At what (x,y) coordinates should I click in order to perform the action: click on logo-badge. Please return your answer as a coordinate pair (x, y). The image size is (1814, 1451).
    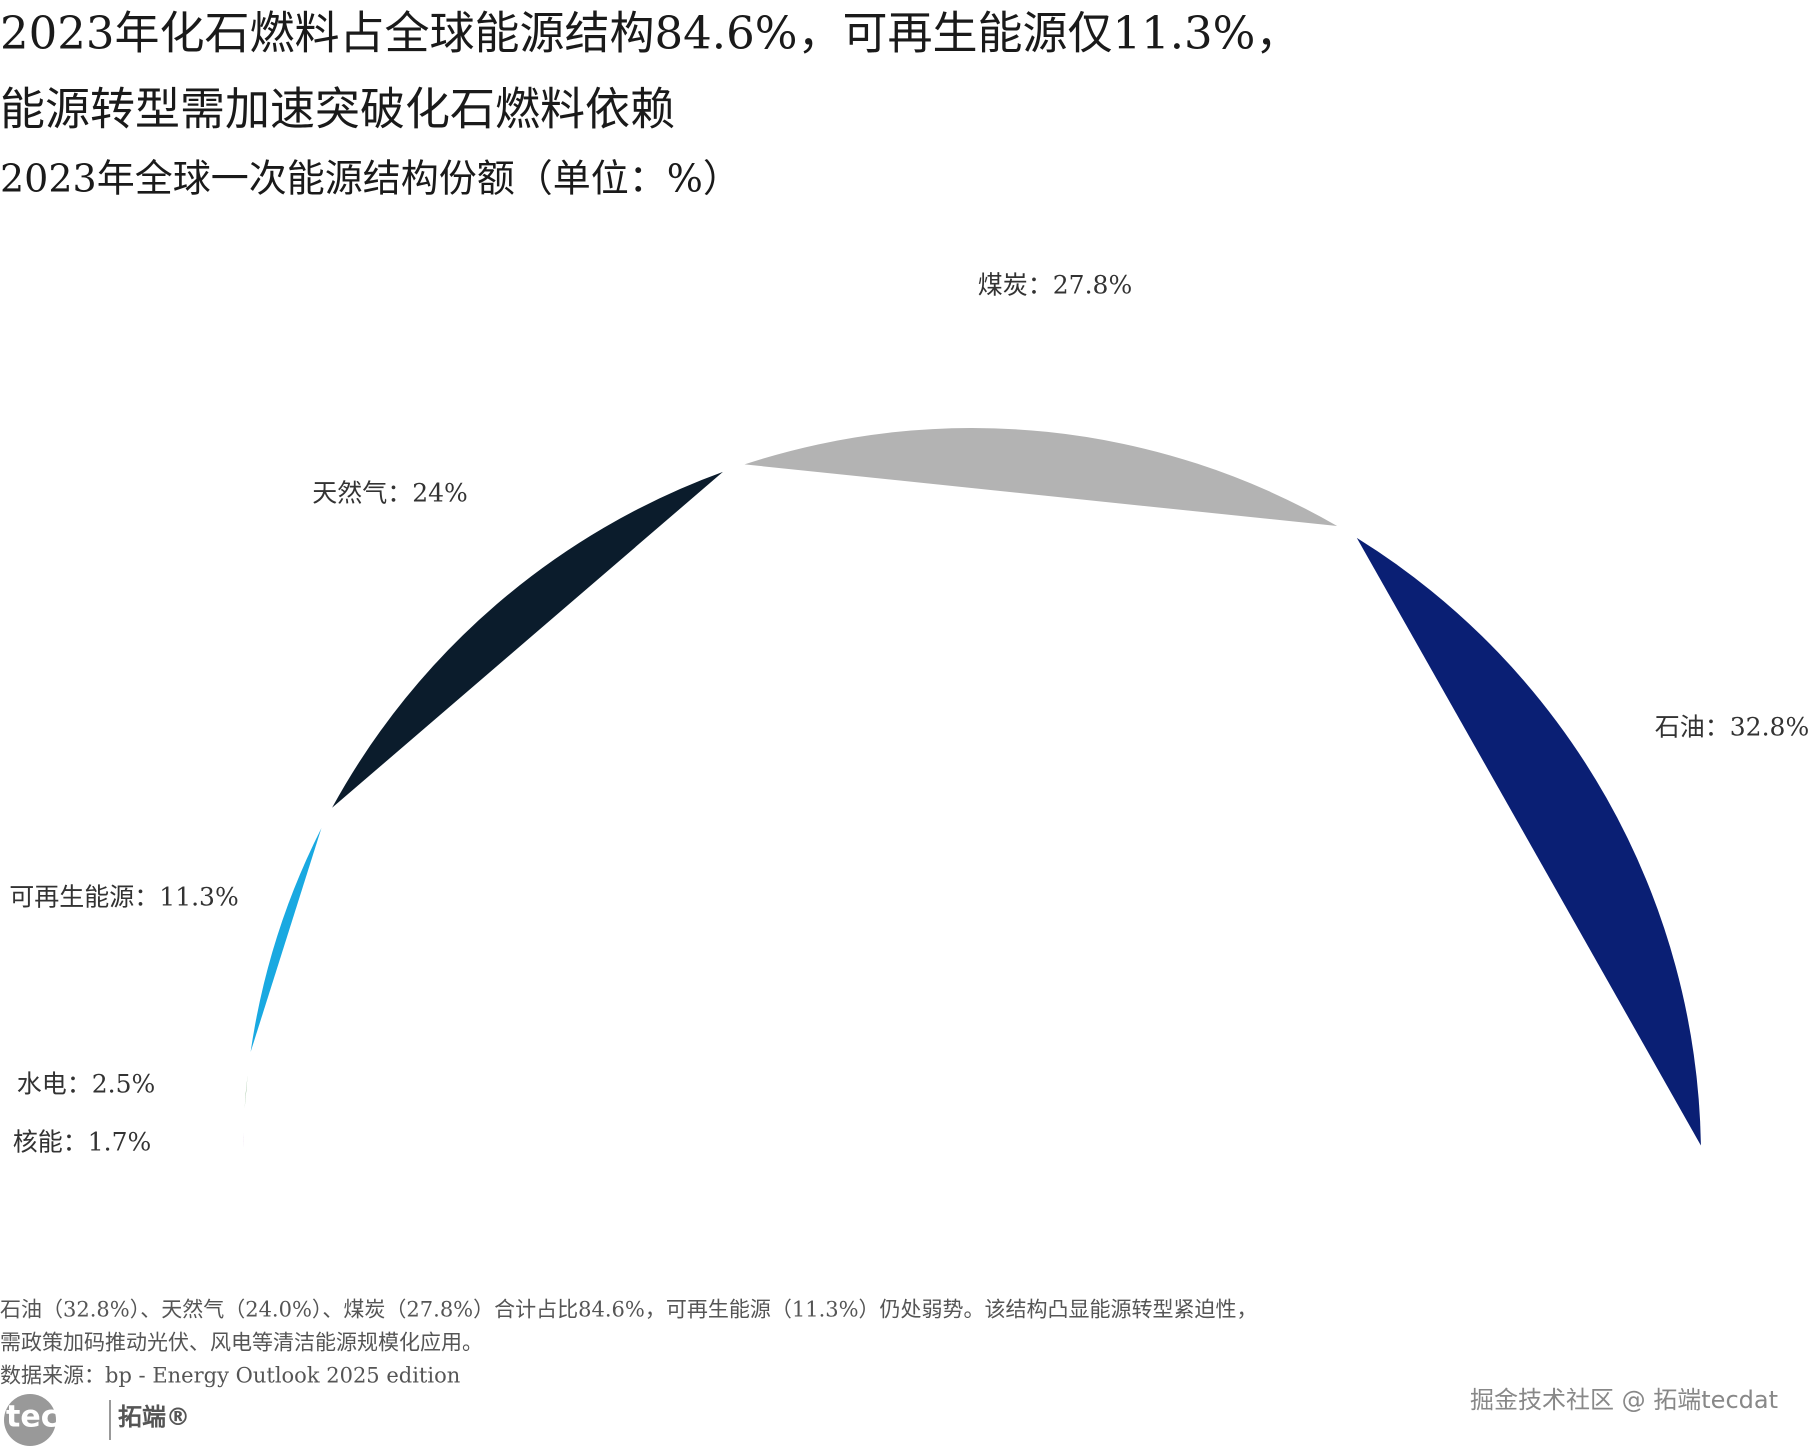
    Looking at the image, I should click on (30, 1420).